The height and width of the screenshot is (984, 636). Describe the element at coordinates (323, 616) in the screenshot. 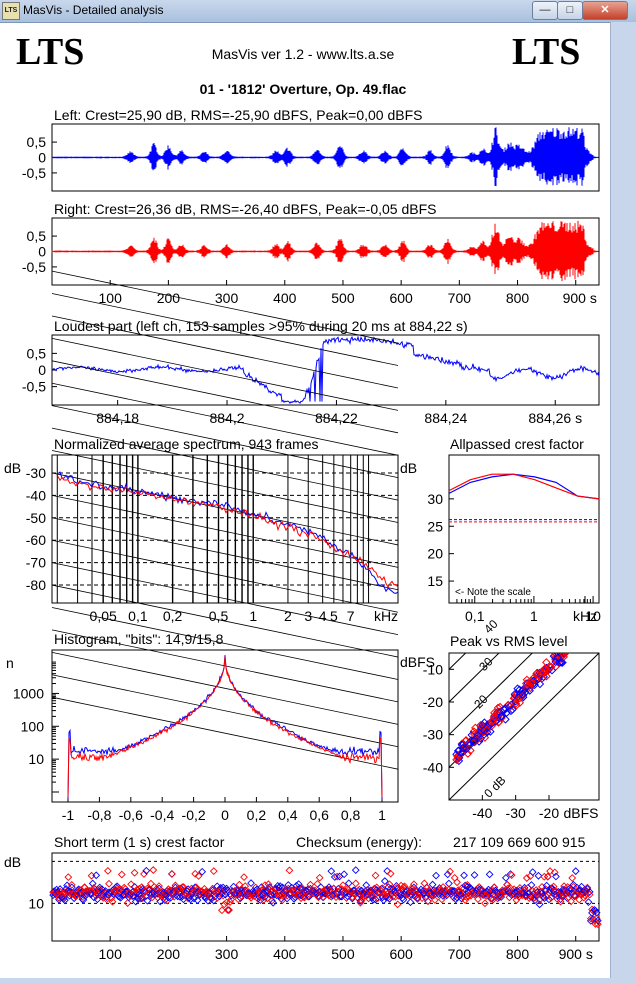

I see `spectrum-xtick-label: 4` at that location.